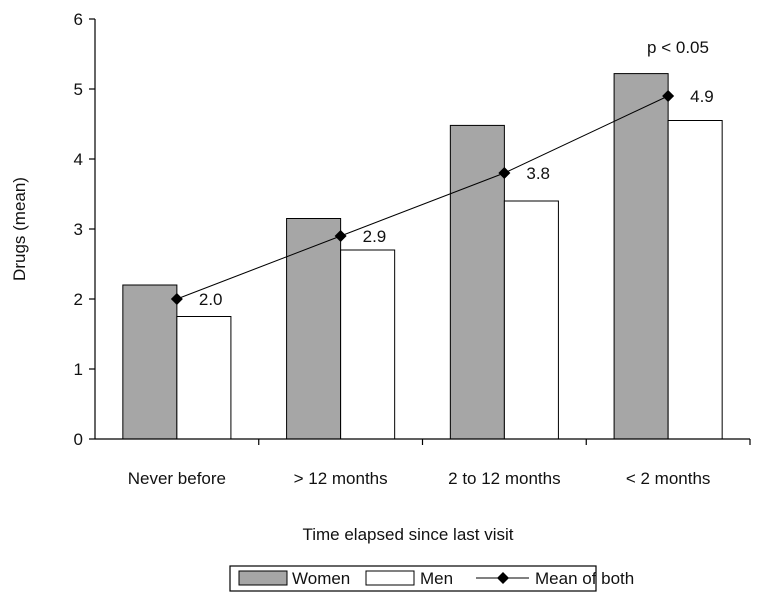 This screenshot has width=758, height=592. I want to click on mean-data-label: 2.0, so click(211, 299).